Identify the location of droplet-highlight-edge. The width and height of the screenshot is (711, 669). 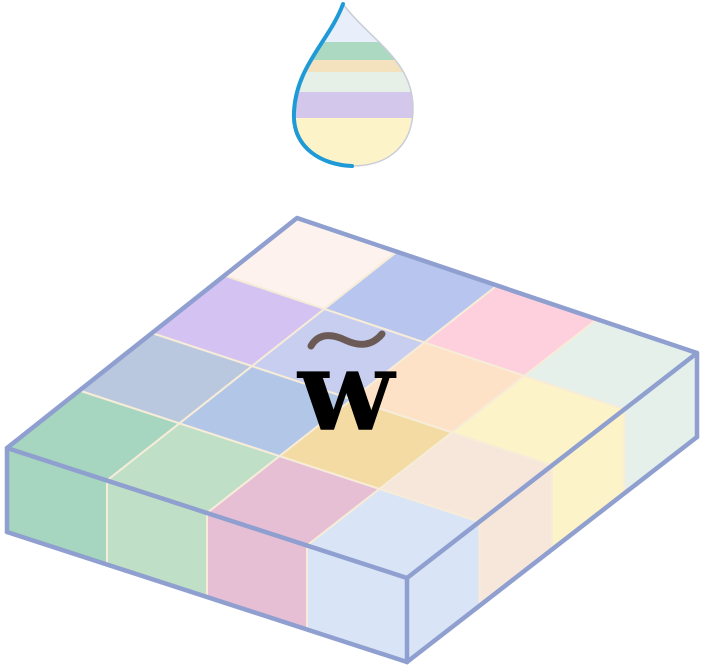
(322, 85).